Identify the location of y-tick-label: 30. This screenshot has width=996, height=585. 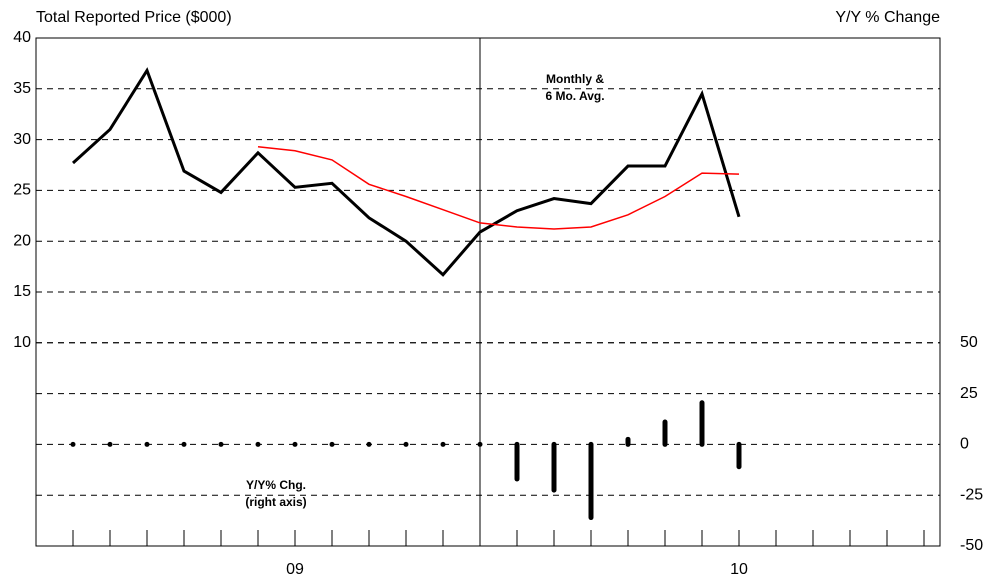
(22, 139).